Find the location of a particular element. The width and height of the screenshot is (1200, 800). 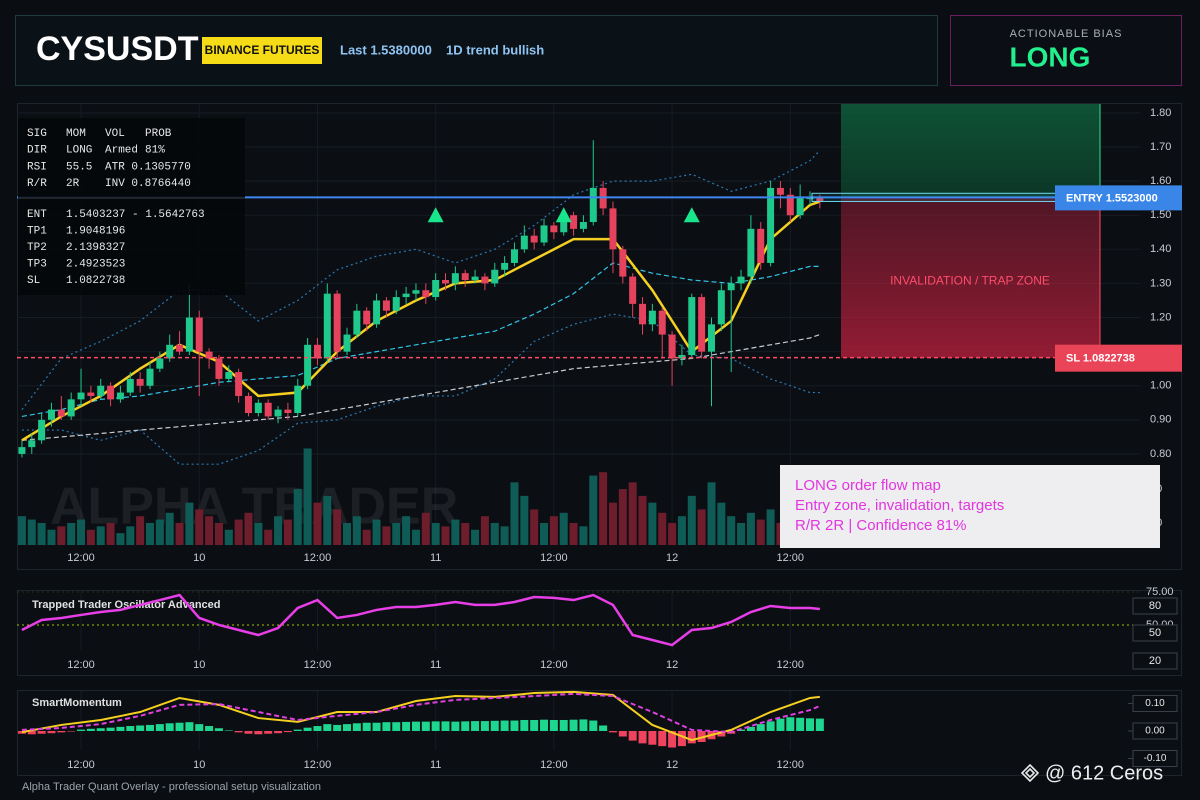

annotation-box is located at coordinates (970, 506).